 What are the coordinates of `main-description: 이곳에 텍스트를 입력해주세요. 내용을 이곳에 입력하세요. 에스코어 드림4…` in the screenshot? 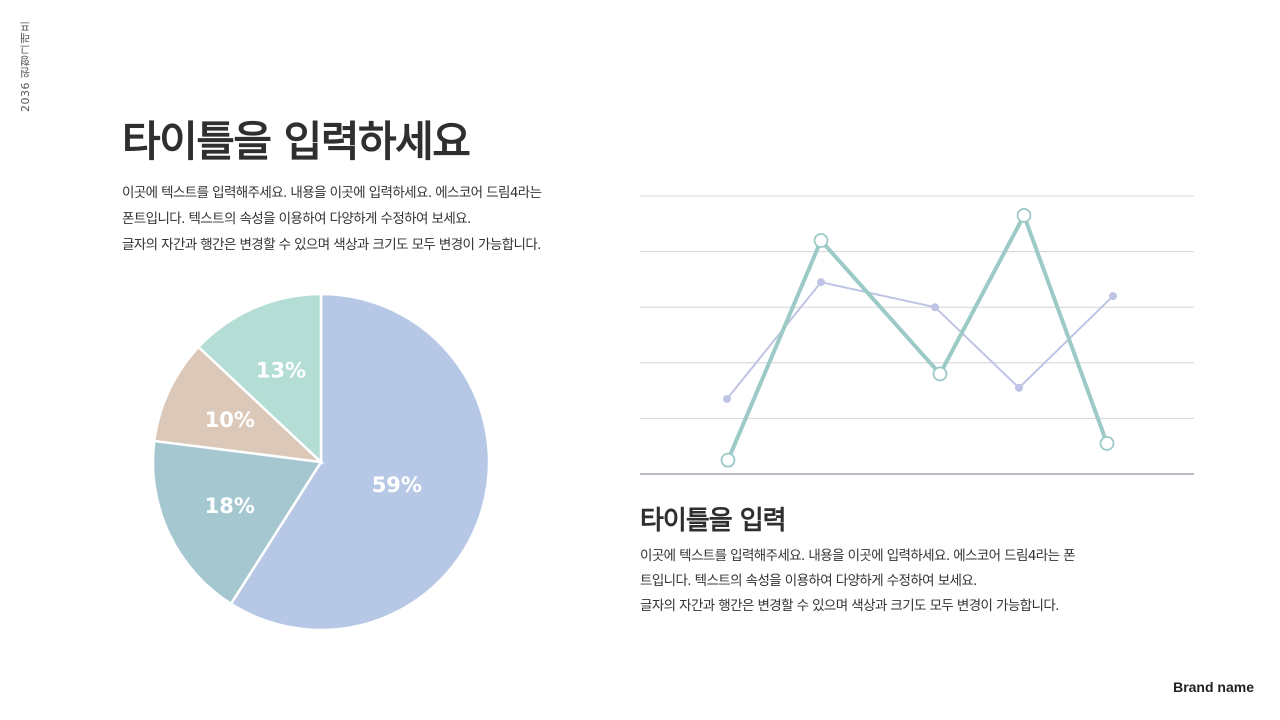 It's located at (367, 219).